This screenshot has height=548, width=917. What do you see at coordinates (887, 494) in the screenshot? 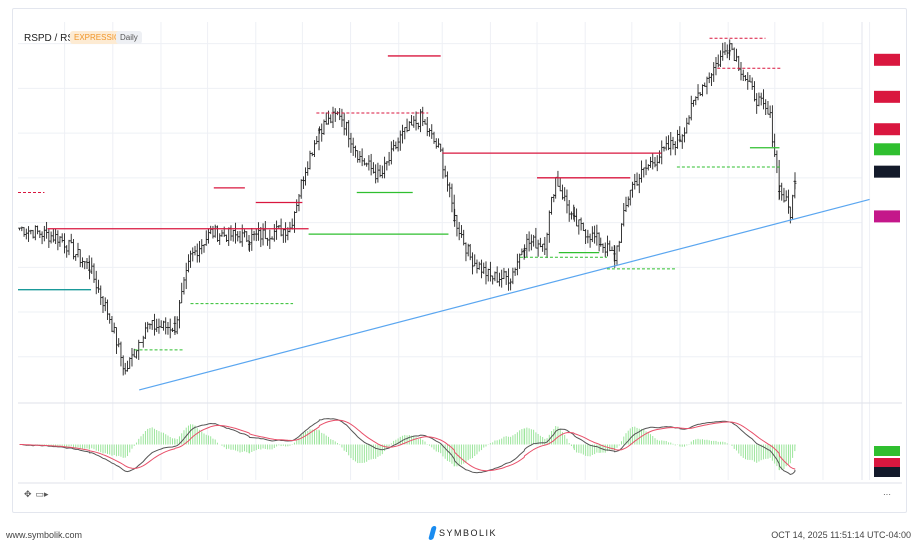
I see `more-icon: ···` at bounding box center [887, 494].